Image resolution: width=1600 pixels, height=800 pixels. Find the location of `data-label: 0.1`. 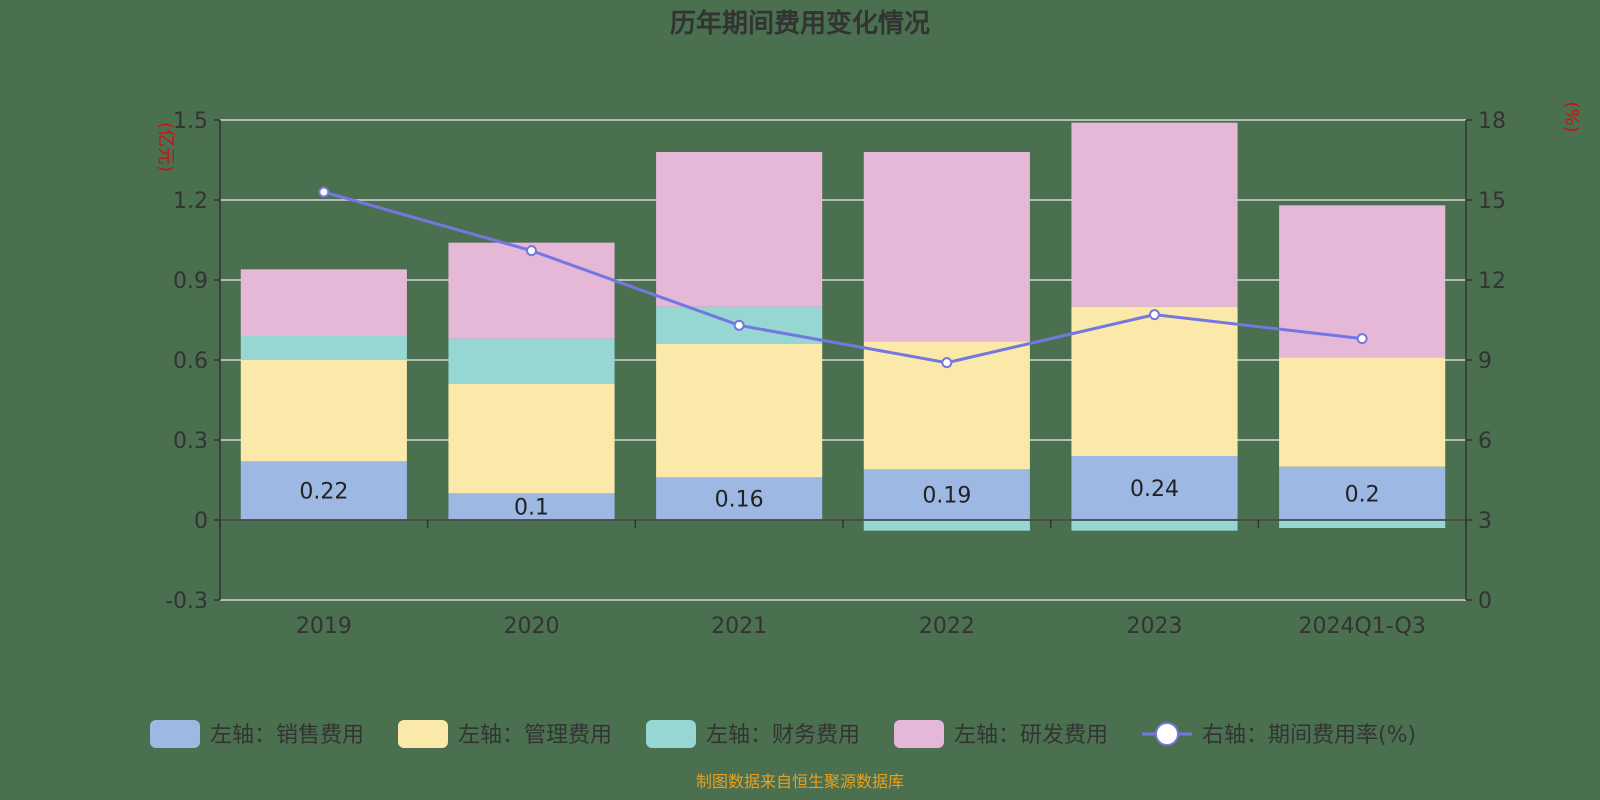

data-label: 0.1 is located at coordinates (531, 508).